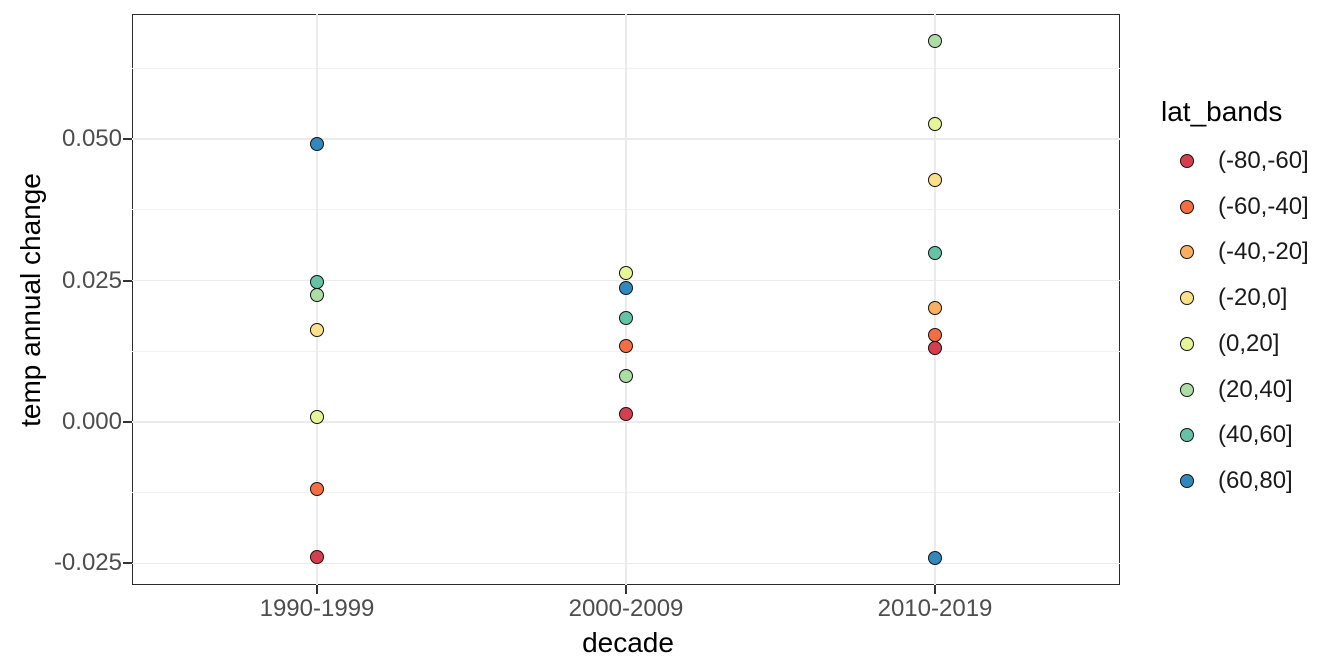 Image resolution: width=1344 pixels, height=672 pixels. Describe the element at coordinates (91, 422) in the screenshot. I see `y-tick-label: 0.000` at that location.